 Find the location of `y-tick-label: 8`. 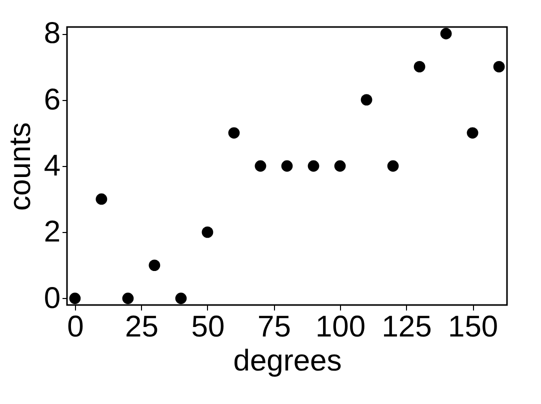

y-tick-label: 8 is located at coordinates (52, 33).